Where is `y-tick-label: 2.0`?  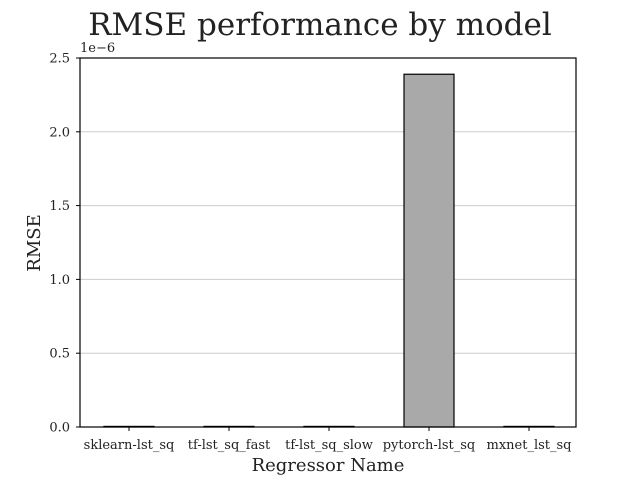 y-tick-label: 2.0 is located at coordinates (59, 132).